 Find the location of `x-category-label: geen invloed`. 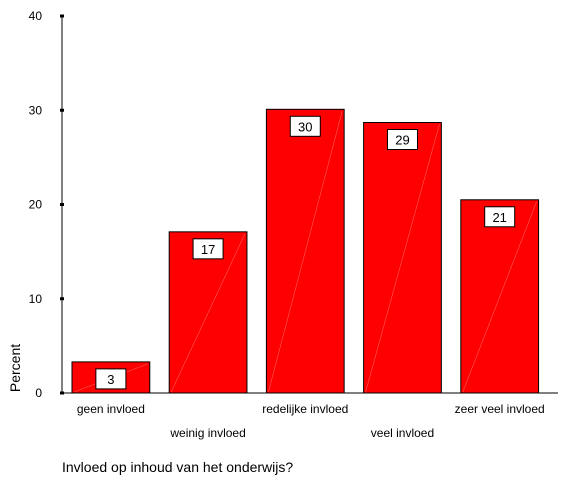

x-category-label: geen invloed is located at coordinates (111, 409).